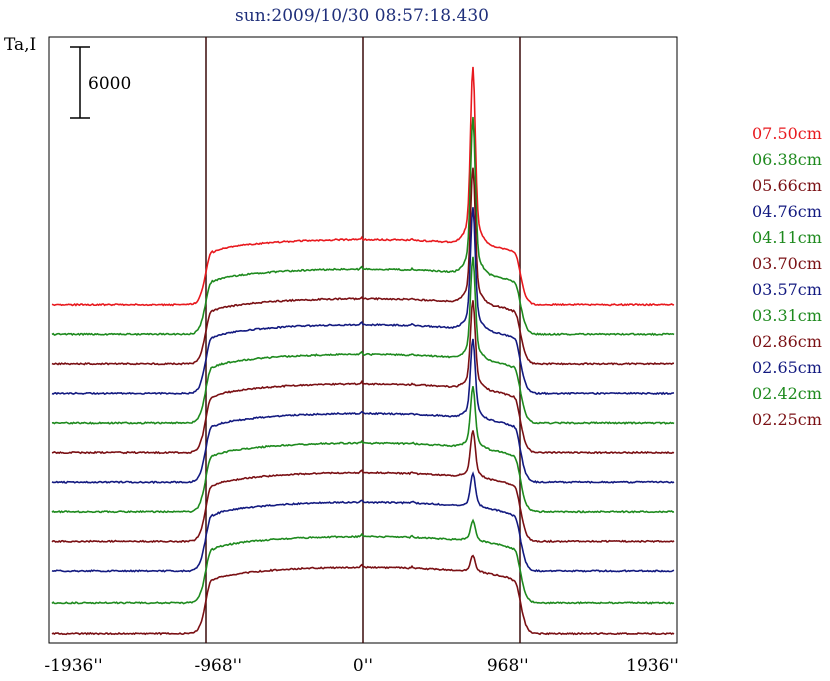 This screenshot has width=830, height=681. Describe the element at coordinates (109, 84) in the screenshot. I see `scale-bar-label: 6000` at that location.